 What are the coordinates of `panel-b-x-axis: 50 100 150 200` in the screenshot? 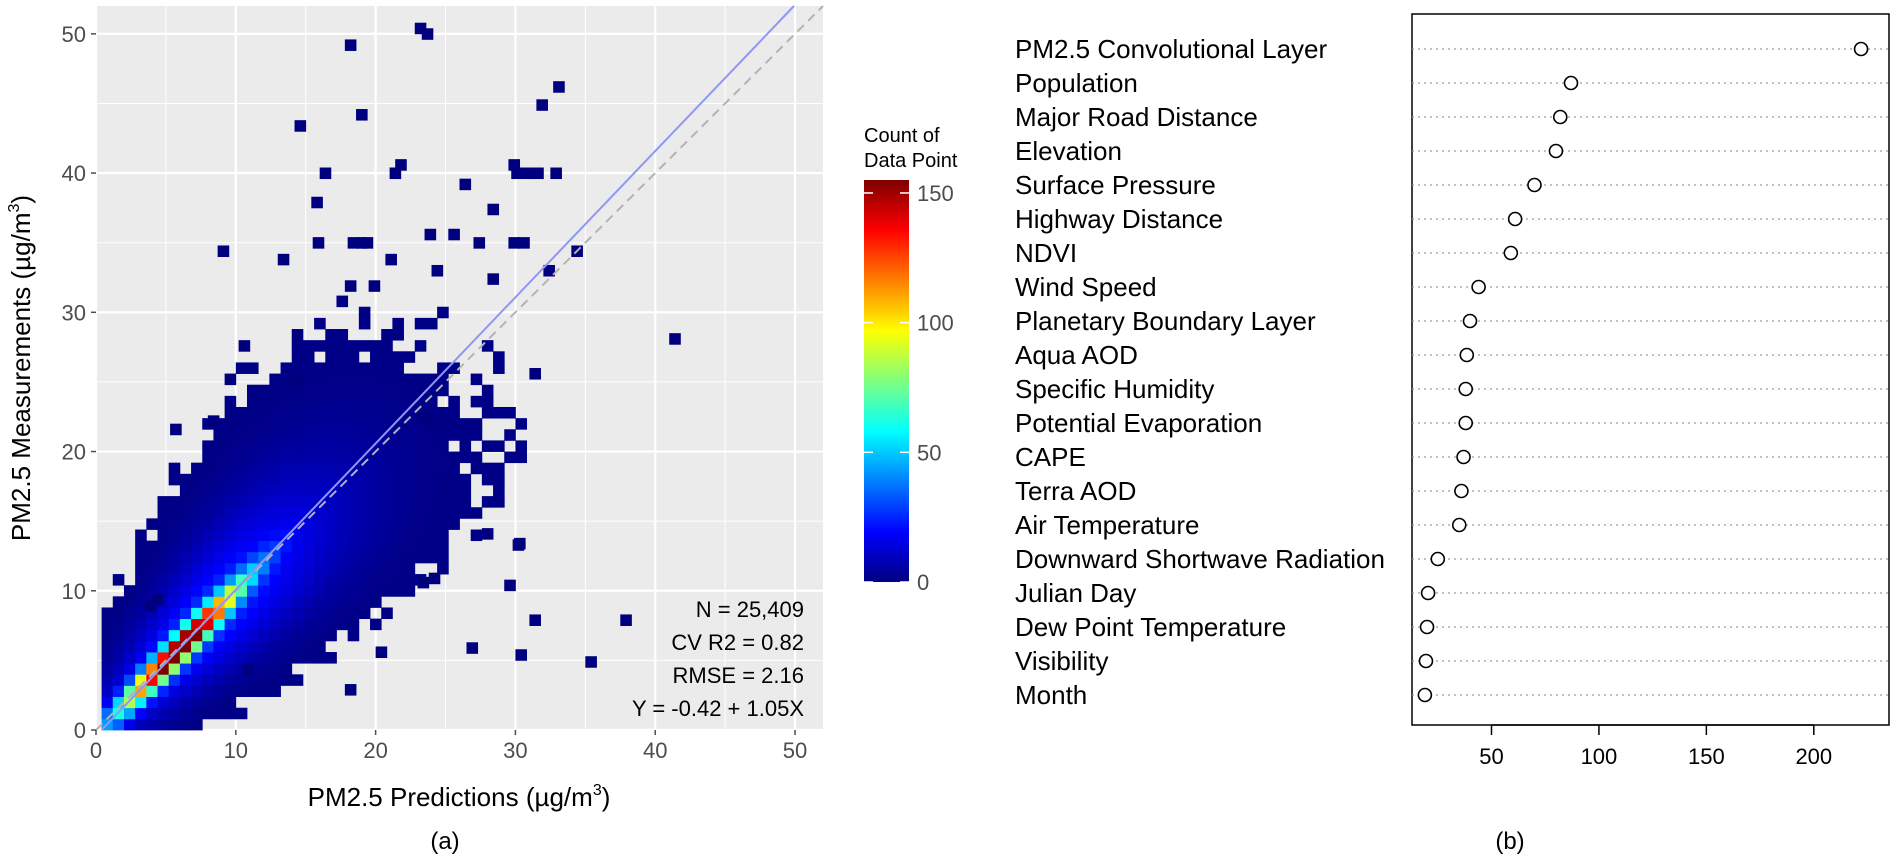 It's located at (1655, 746).